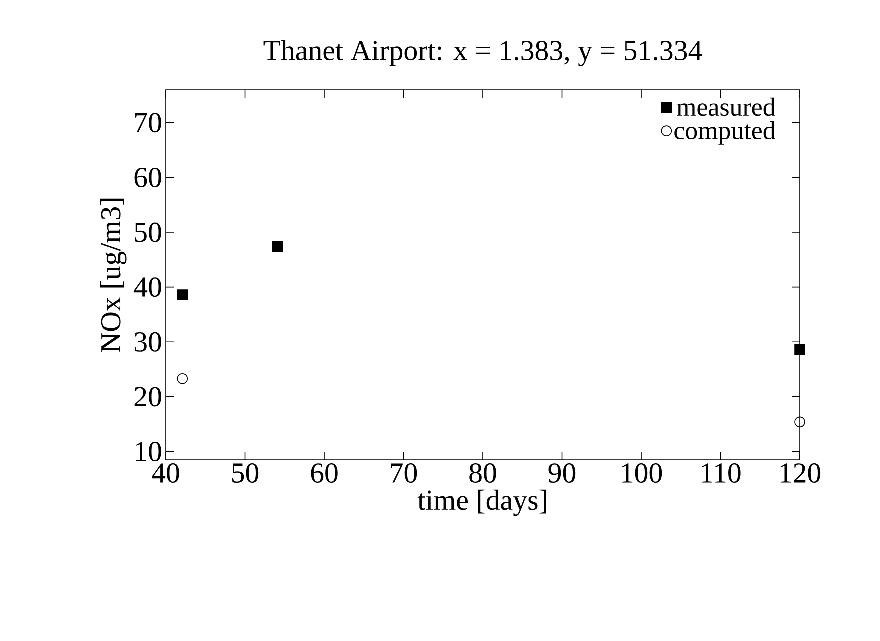  What do you see at coordinates (148, 232) in the screenshot?
I see `y-tick-label: 50` at bounding box center [148, 232].